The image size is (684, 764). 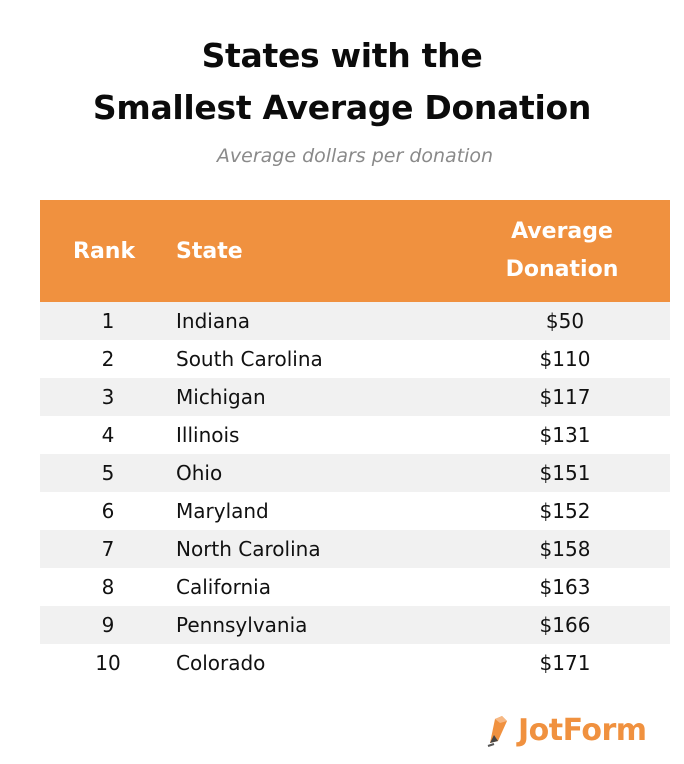 I want to click on cell-average-donation: $117, so click(x=565, y=397).